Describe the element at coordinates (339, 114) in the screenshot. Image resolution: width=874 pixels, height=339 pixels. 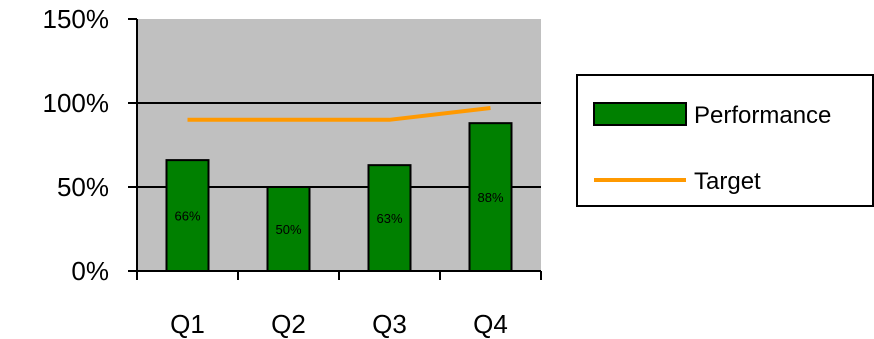
I see `target-line` at that location.